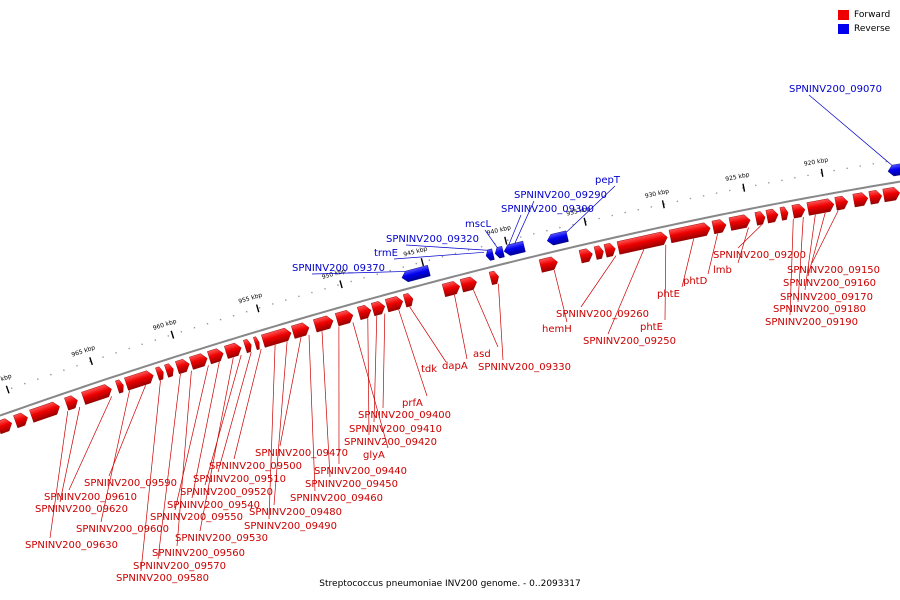 This screenshot has width=900, height=600. What do you see at coordinates (560, 195) in the screenshot?
I see `reverse-gene-label: SPNINV200_09290` at bounding box center [560, 195].